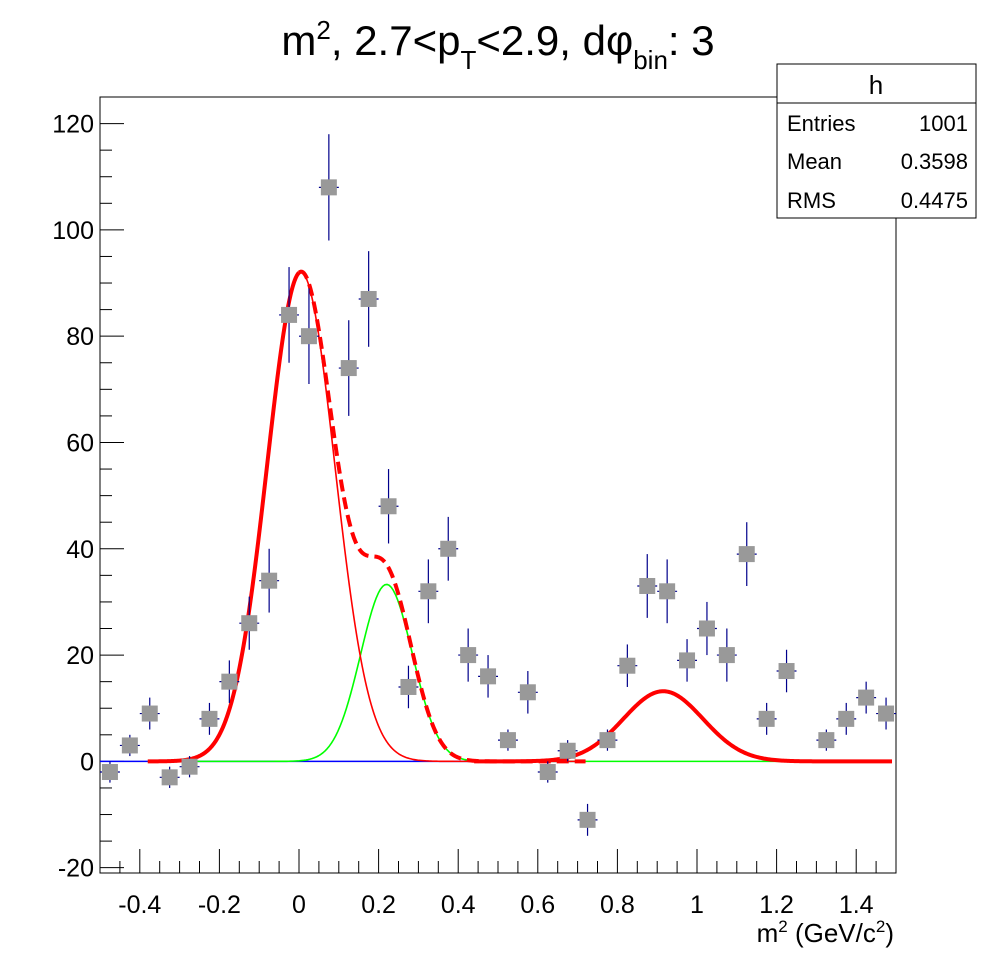 The image size is (996, 972). Describe the element at coordinates (223, 517) in the screenshot. I see `fit-curve-pion-kaon-sum` at that location.